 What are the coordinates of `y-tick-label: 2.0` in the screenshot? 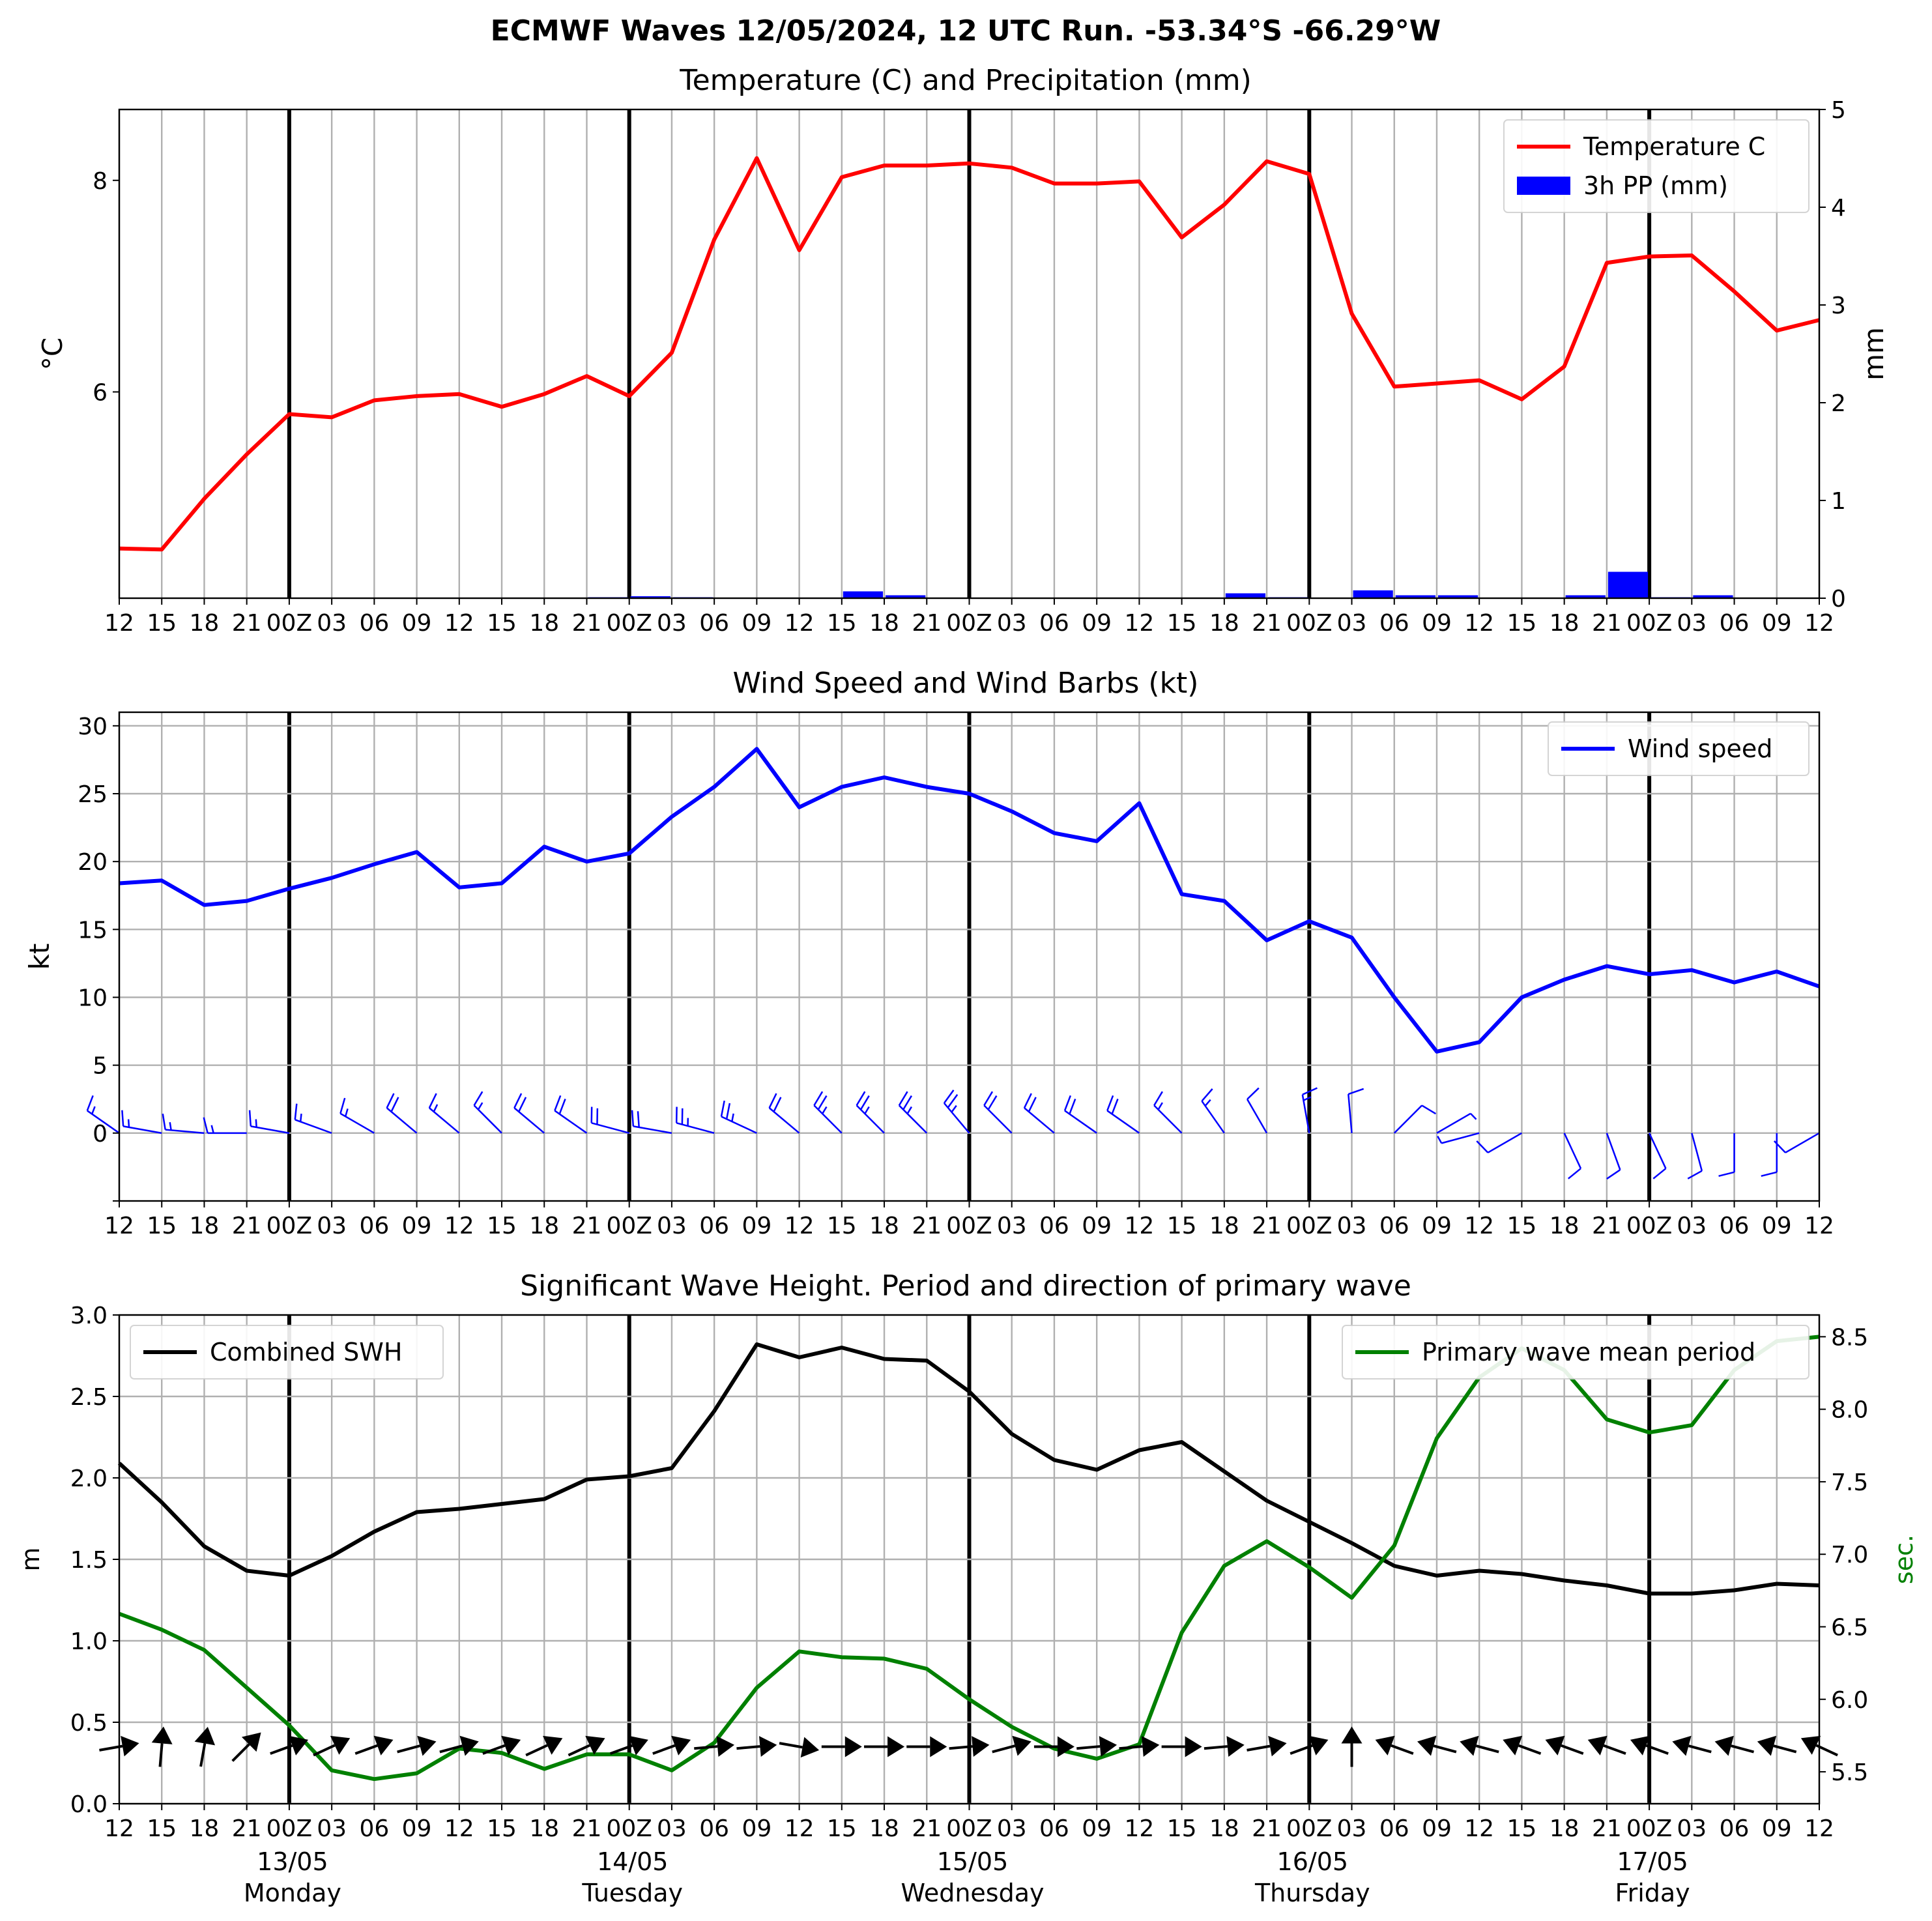 It's located at (89, 1479).